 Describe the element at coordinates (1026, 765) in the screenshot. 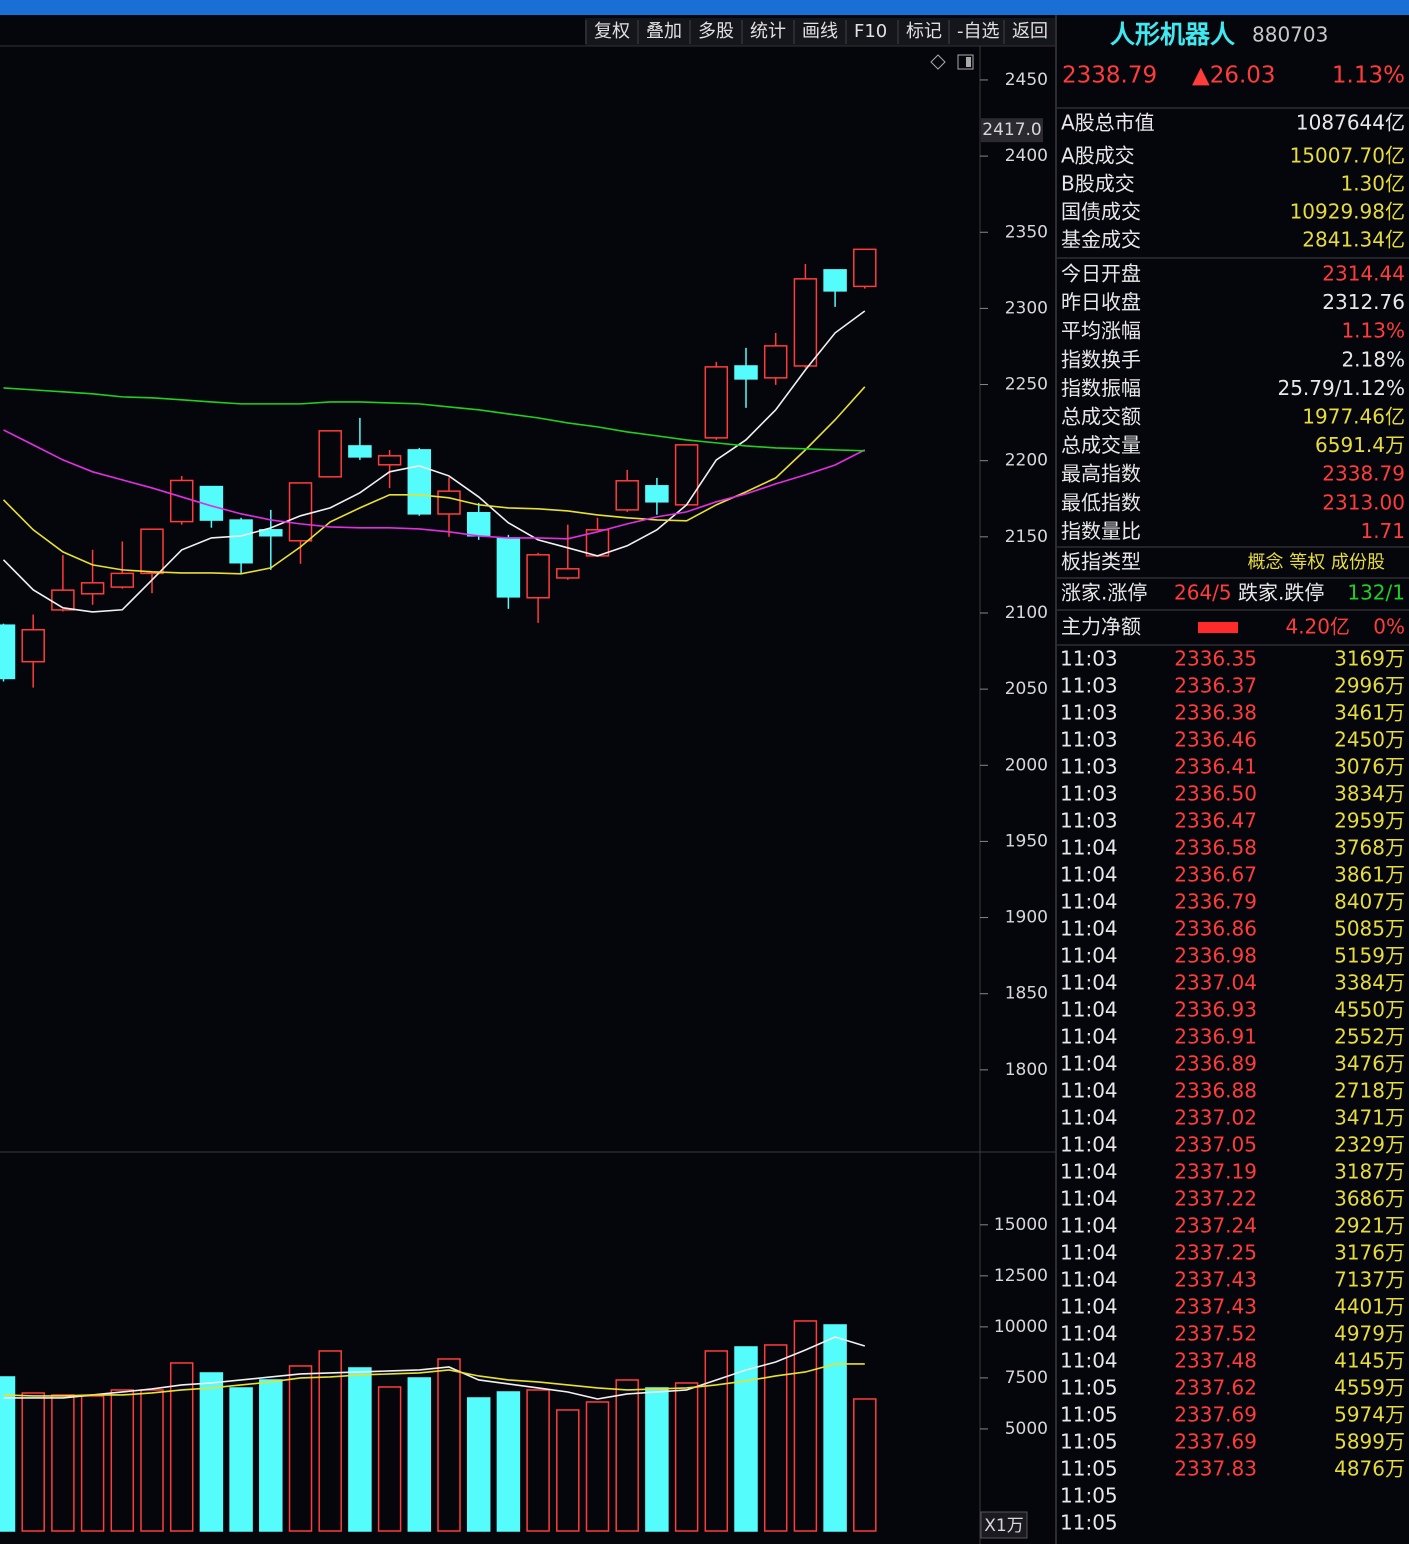

I see `y-tick-label: 2000` at that location.